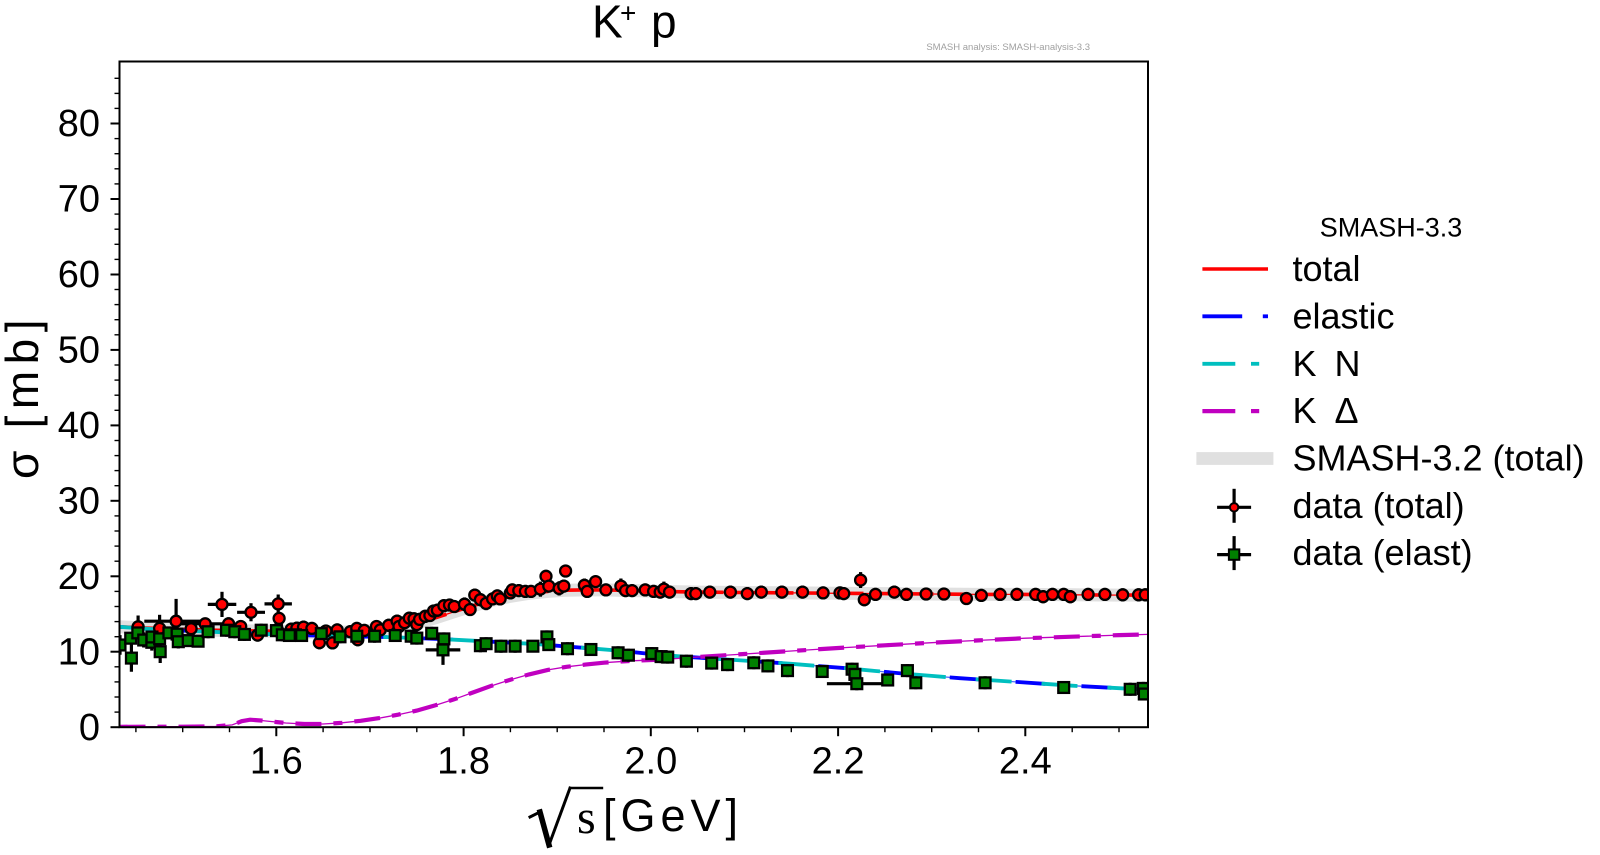 Image resolution: width=1600 pixels, height=855 pixels. Describe the element at coordinates (1439, 458) in the screenshot. I see `svg-text: SMASH-3.2 (total)` at that location.